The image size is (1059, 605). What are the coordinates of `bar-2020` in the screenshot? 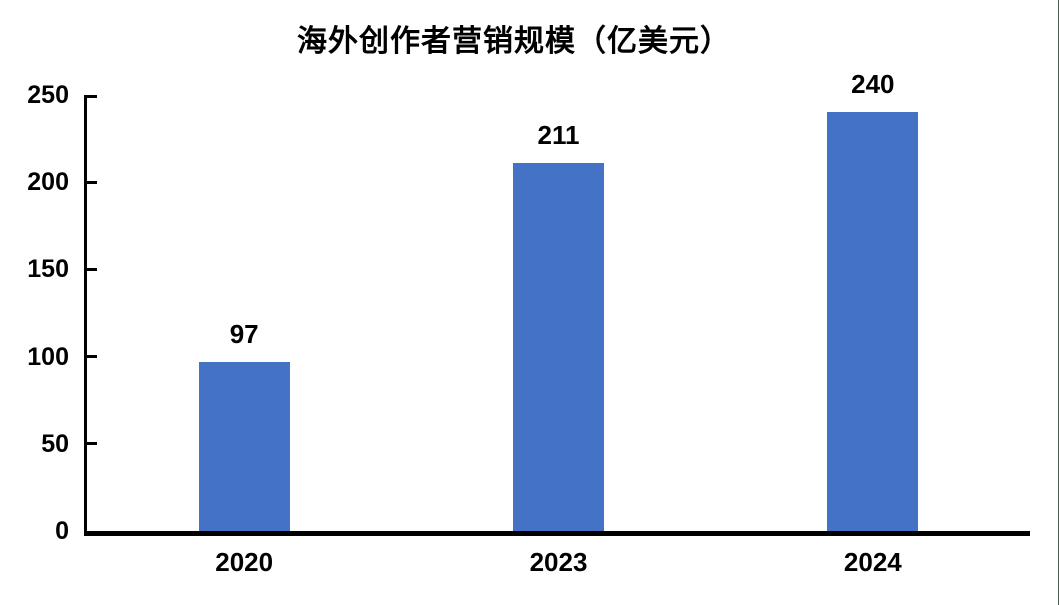 It's located at (244, 446).